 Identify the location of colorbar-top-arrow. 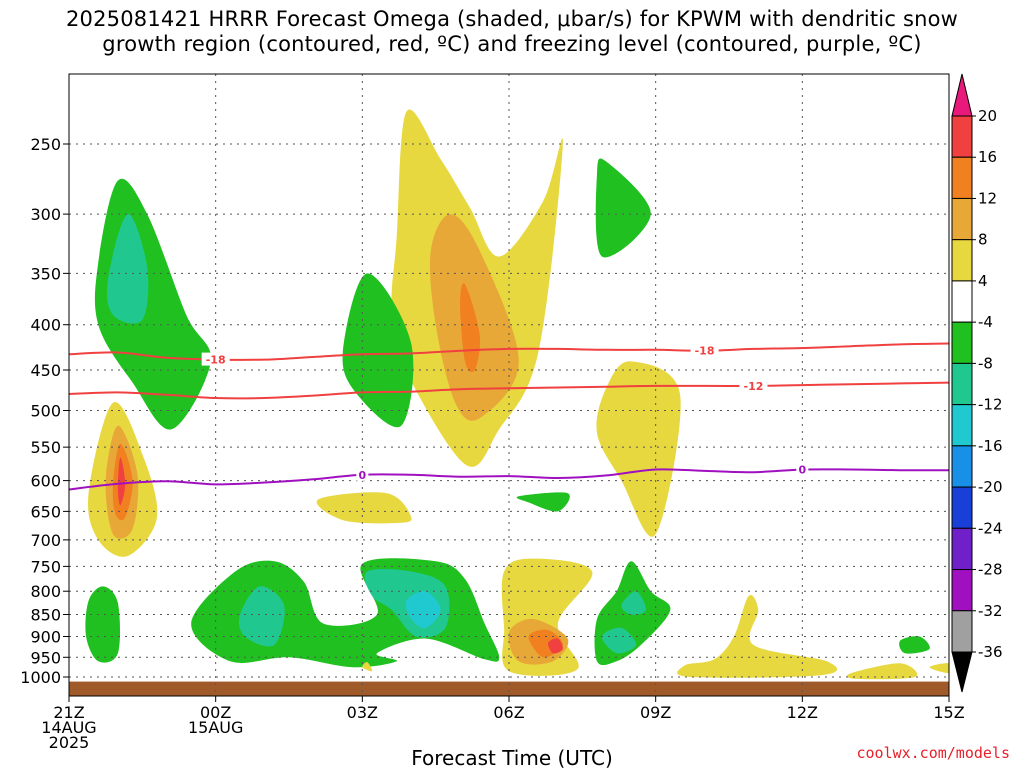
(962, 95).